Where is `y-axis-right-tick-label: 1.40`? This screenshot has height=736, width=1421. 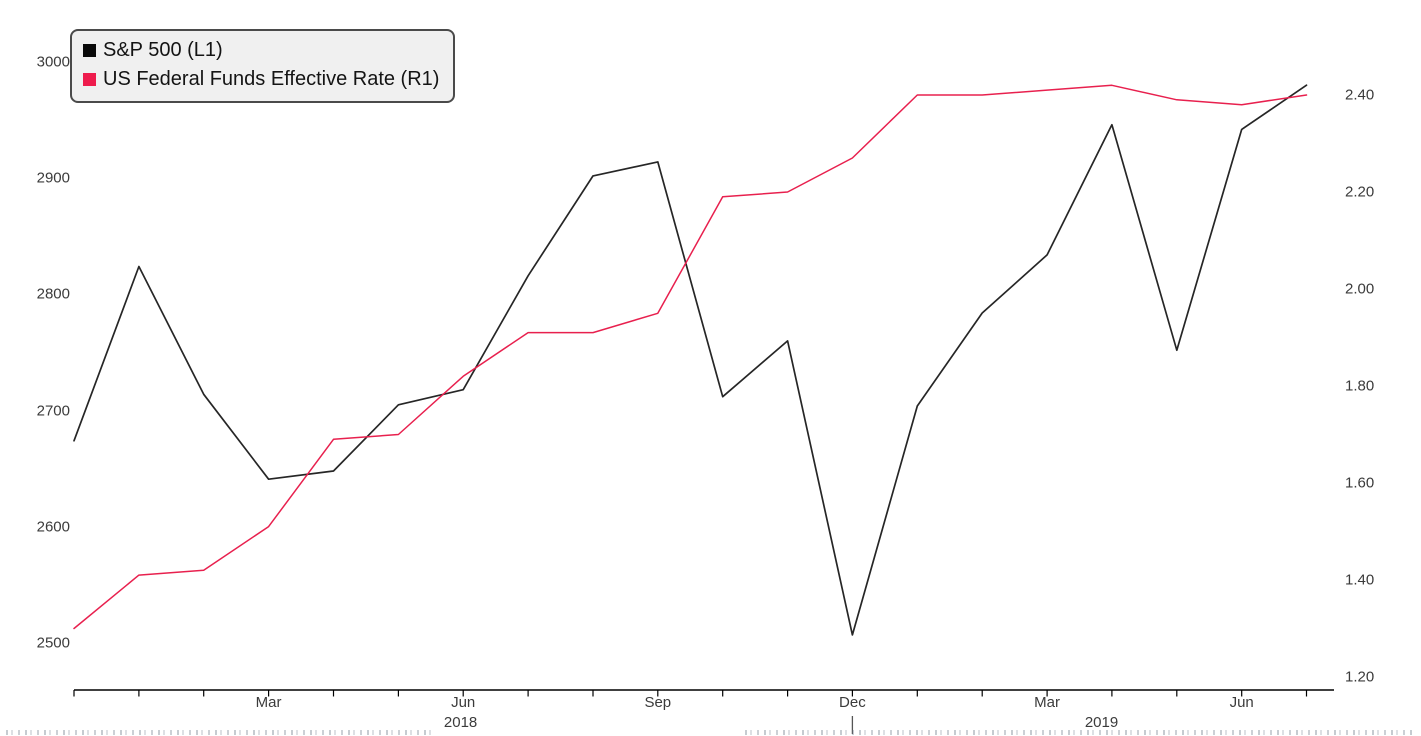
y-axis-right-tick-label: 1.40 is located at coordinates (1360, 580).